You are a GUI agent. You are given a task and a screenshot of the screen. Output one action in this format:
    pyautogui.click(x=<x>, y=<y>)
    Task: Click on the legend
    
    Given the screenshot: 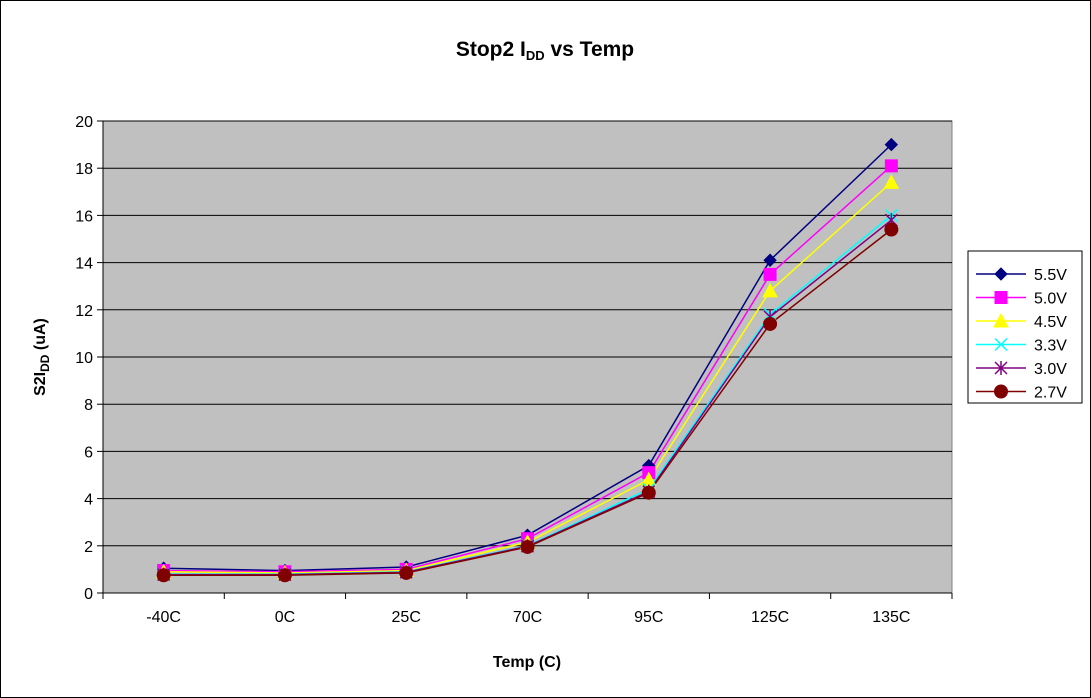 What is the action you would take?
    pyautogui.click(x=1025, y=327)
    